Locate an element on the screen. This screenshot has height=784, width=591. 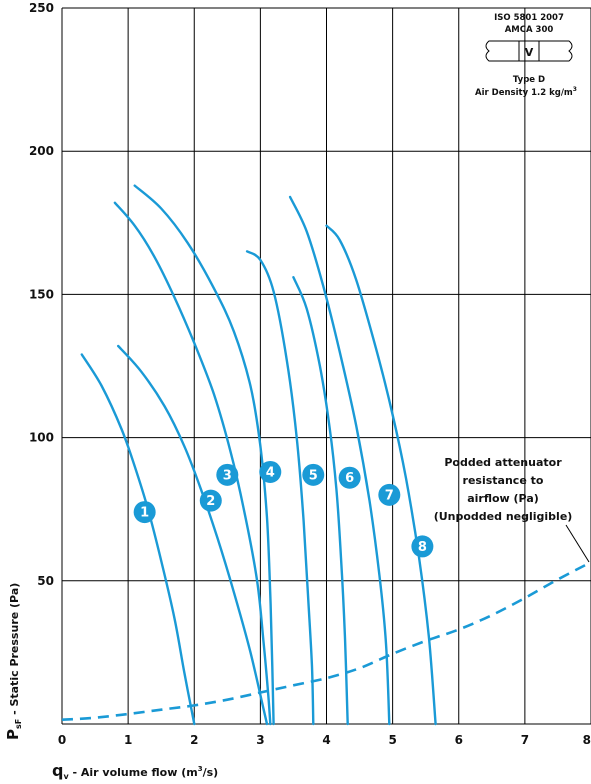
curve-badge-label-2: 2 is located at coordinates (210, 501).